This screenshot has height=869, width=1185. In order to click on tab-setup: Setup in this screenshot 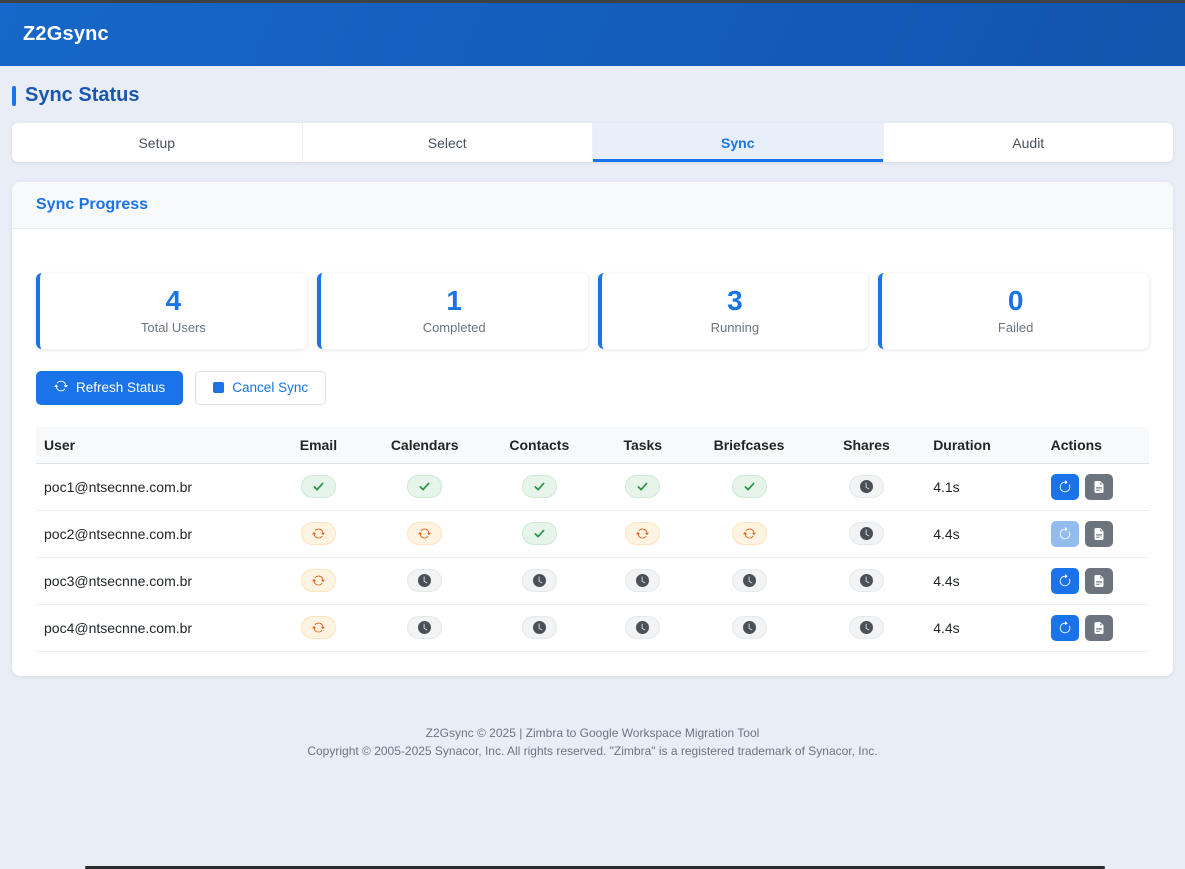, I will do `click(157, 142)`.